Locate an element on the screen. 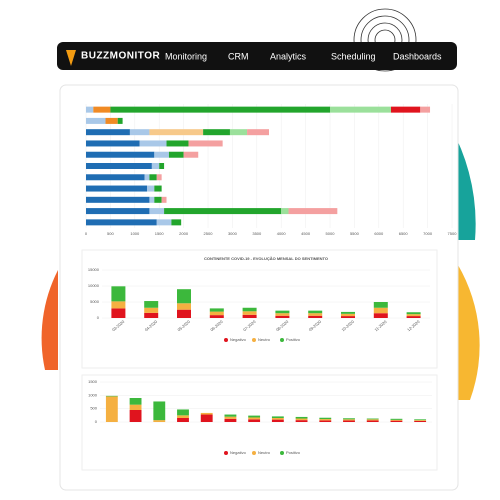 The width and height of the screenshot is (500, 500). nav-item: Scheduling is located at coordinates (353, 56).